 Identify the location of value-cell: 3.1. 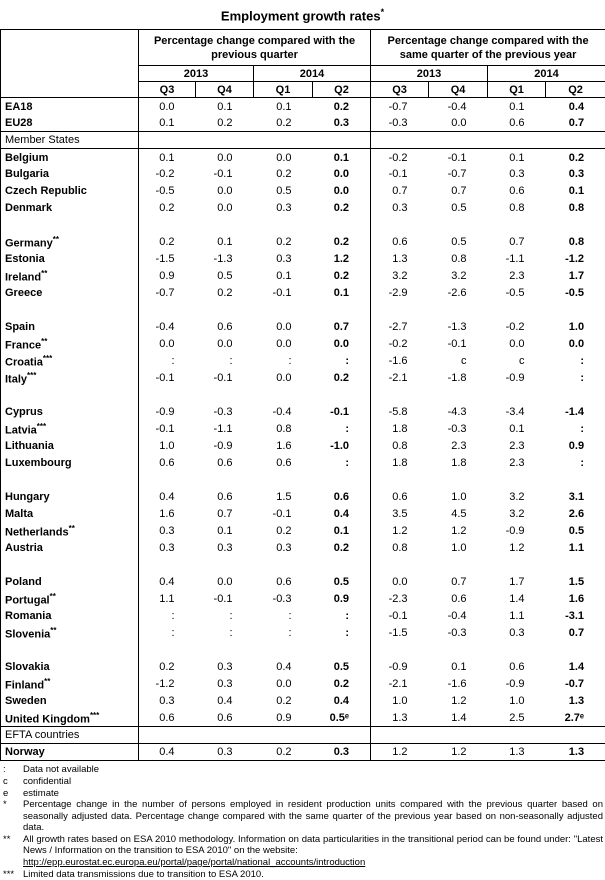
(575, 497).